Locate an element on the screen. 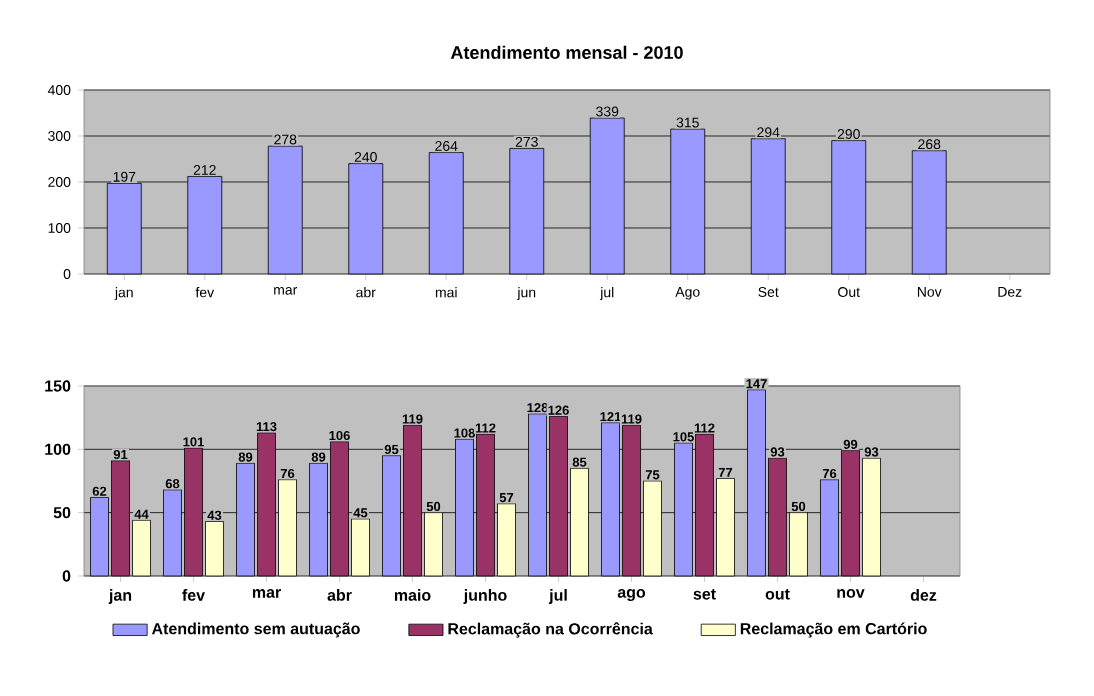 The image size is (1094, 696). x-tick-label: maio is located at coordinates (412, 595).